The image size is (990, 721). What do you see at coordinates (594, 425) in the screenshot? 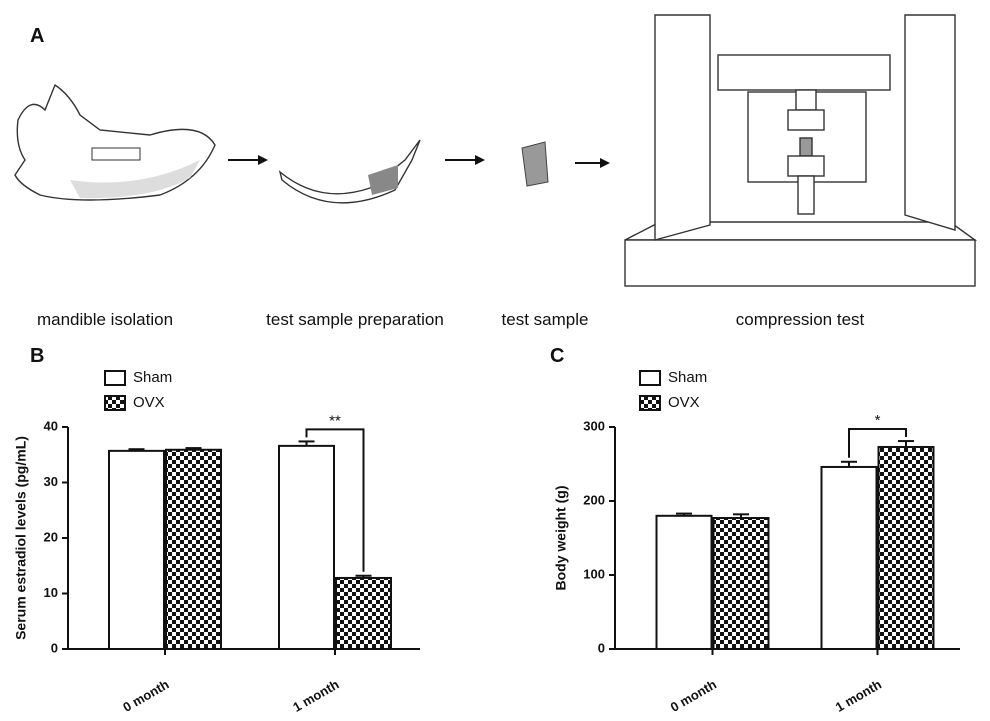
I see `y-tick-label: 300` at bounding box center [594, 425].